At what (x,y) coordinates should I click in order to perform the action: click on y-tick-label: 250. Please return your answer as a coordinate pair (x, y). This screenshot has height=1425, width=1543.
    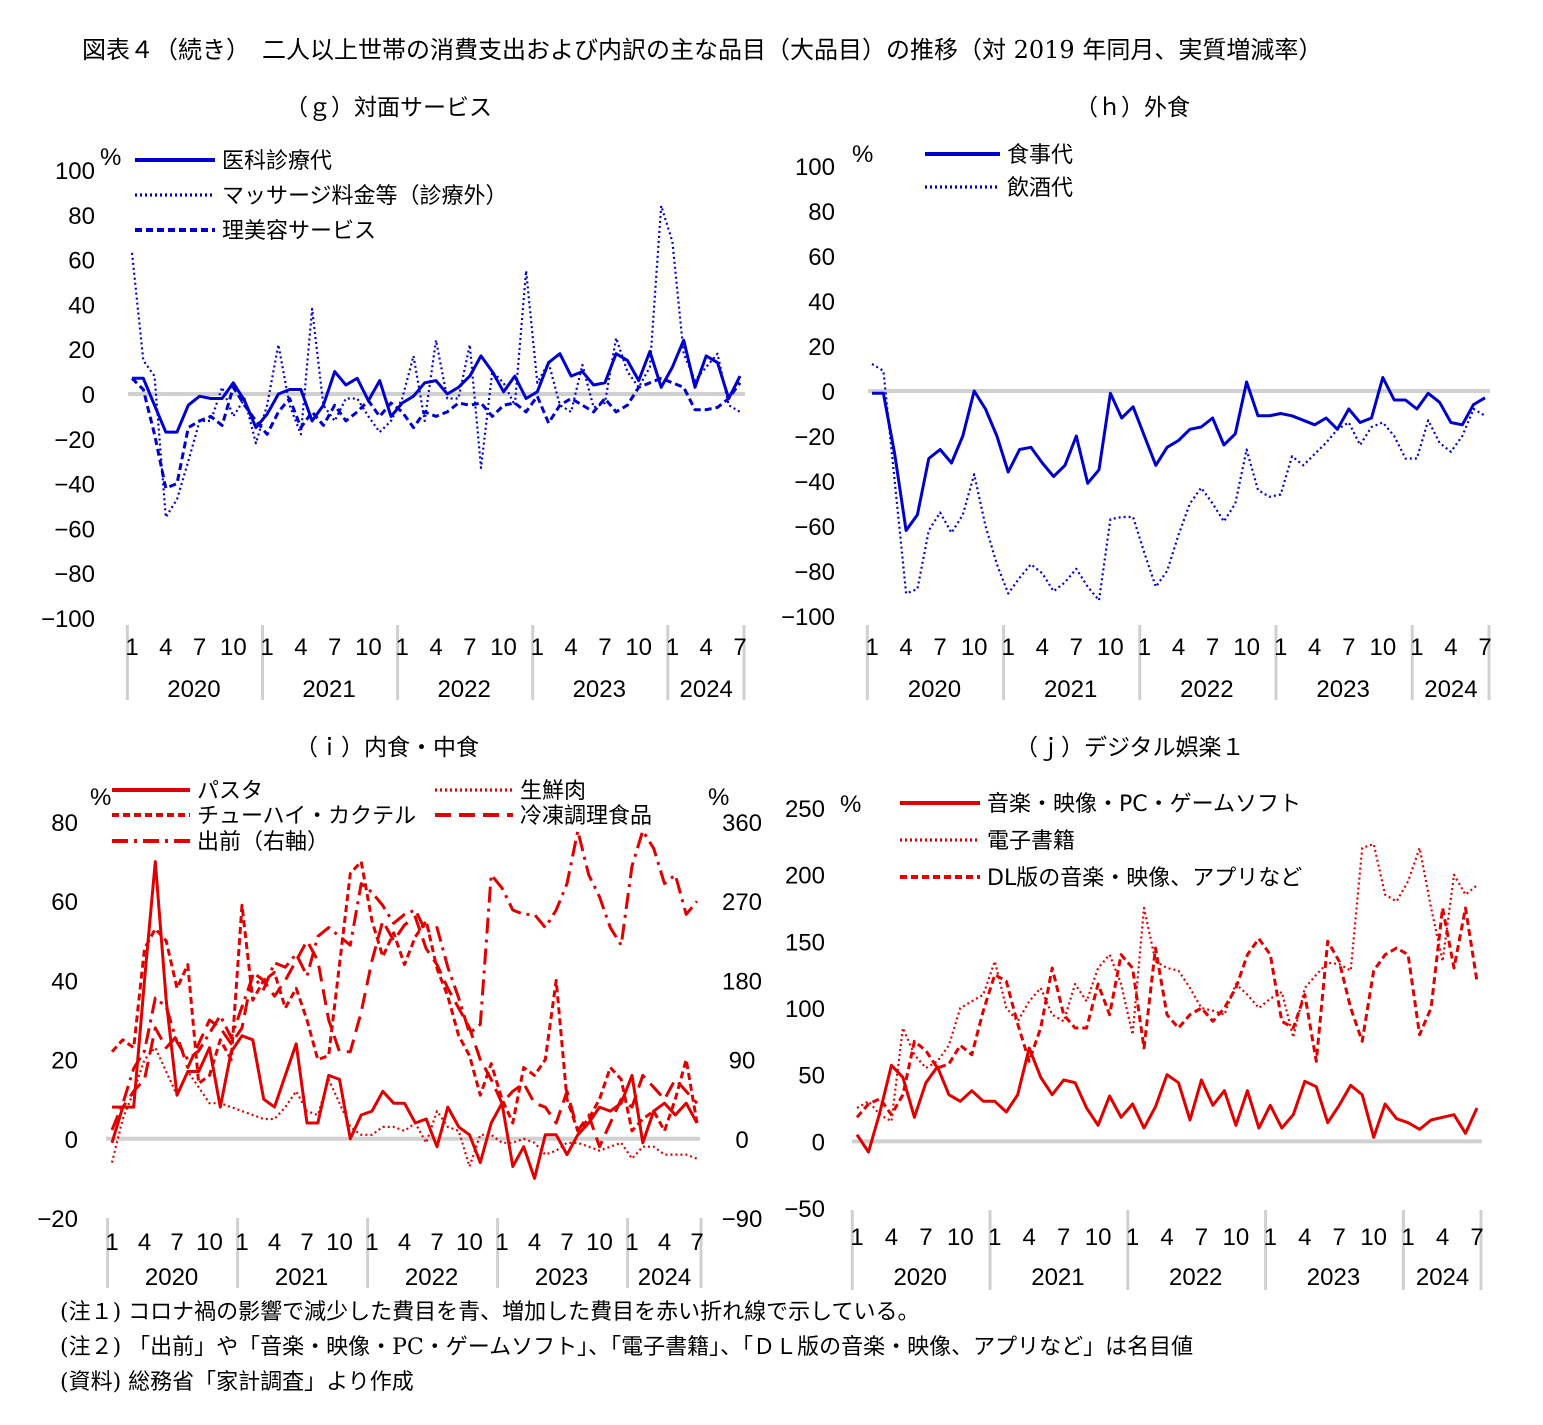
    Looking at the image, I should click on (805, 809).